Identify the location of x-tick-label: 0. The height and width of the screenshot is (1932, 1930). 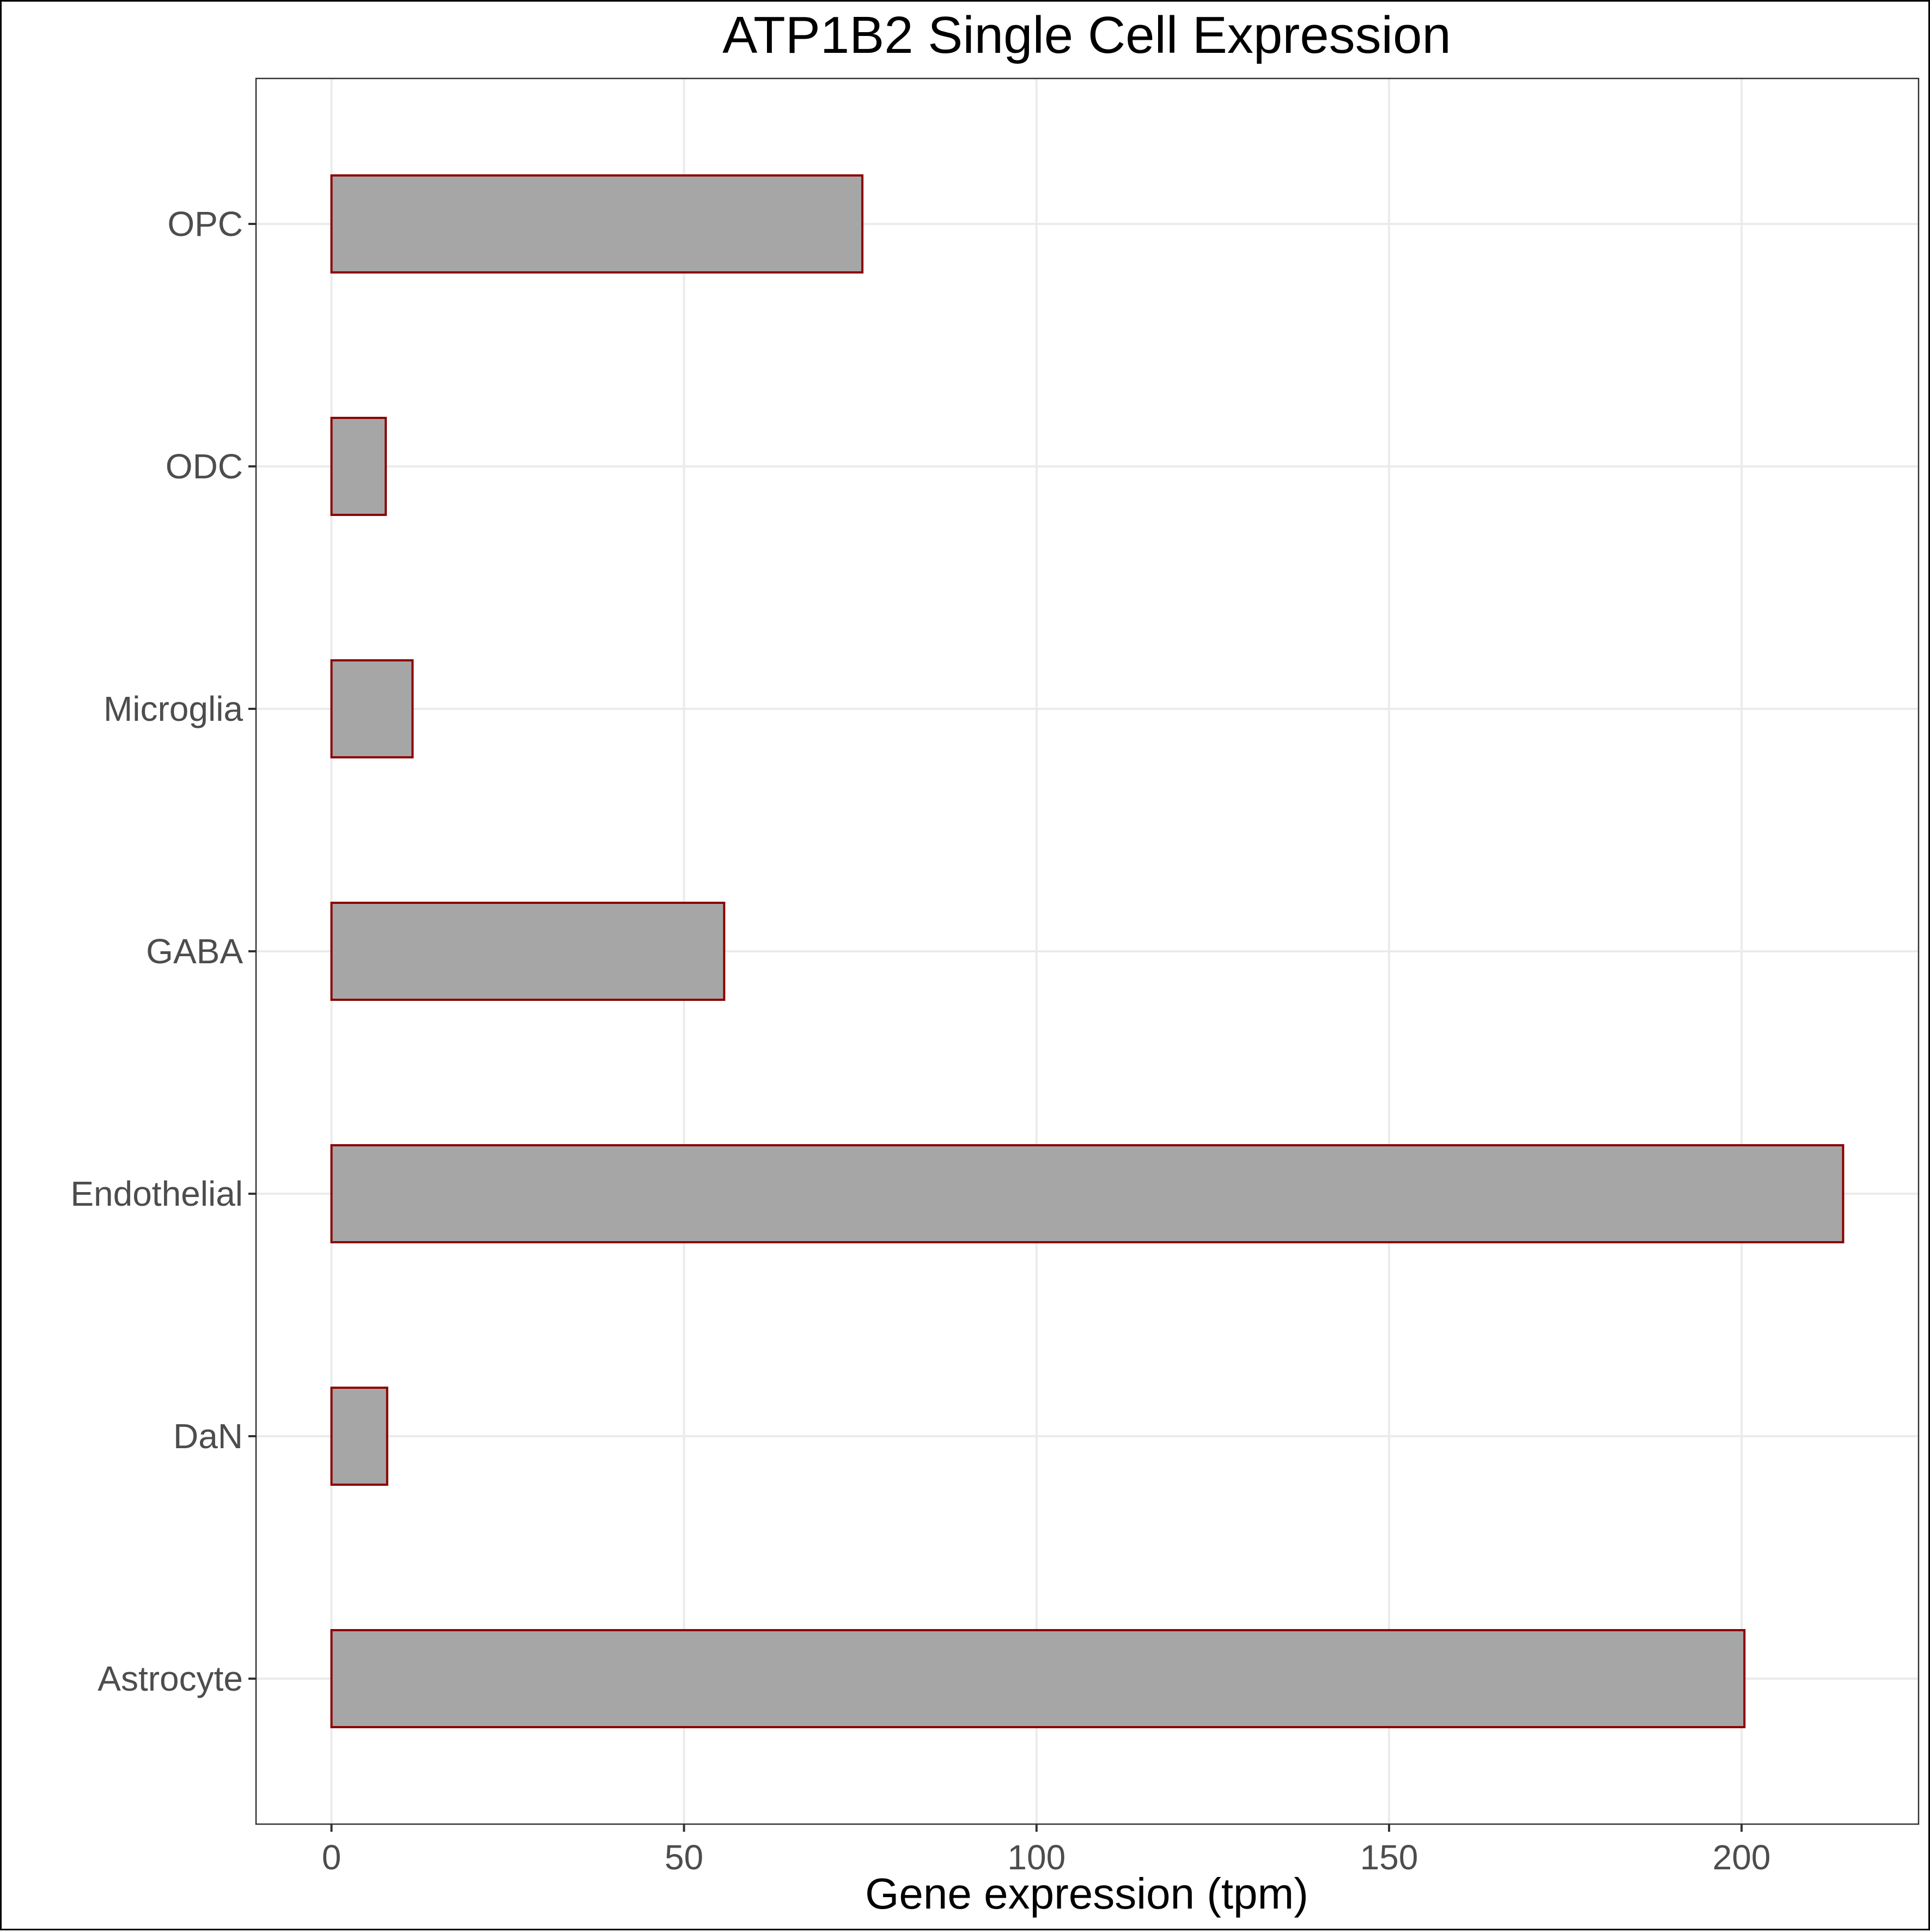
(332, 1857).